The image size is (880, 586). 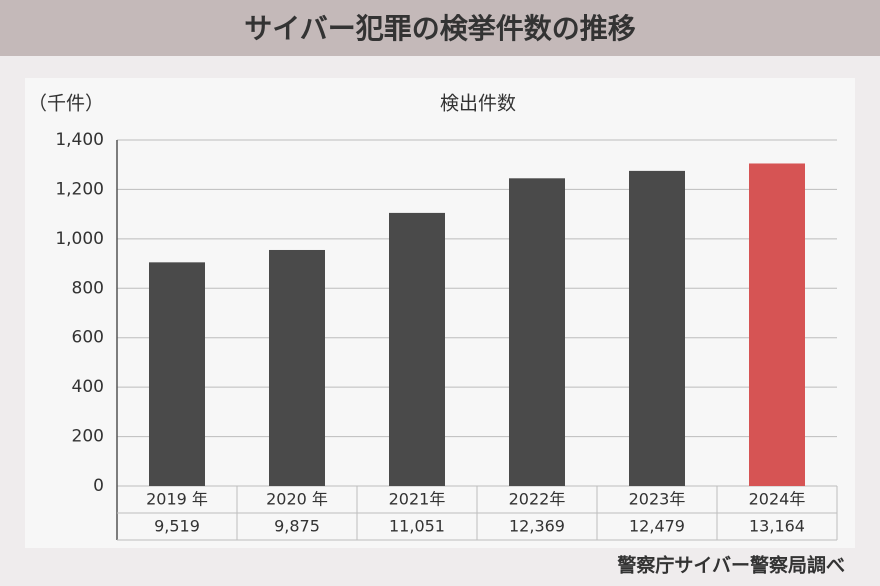 I want to click on x-tick-label: 2022年, so click(x=537, y=499).